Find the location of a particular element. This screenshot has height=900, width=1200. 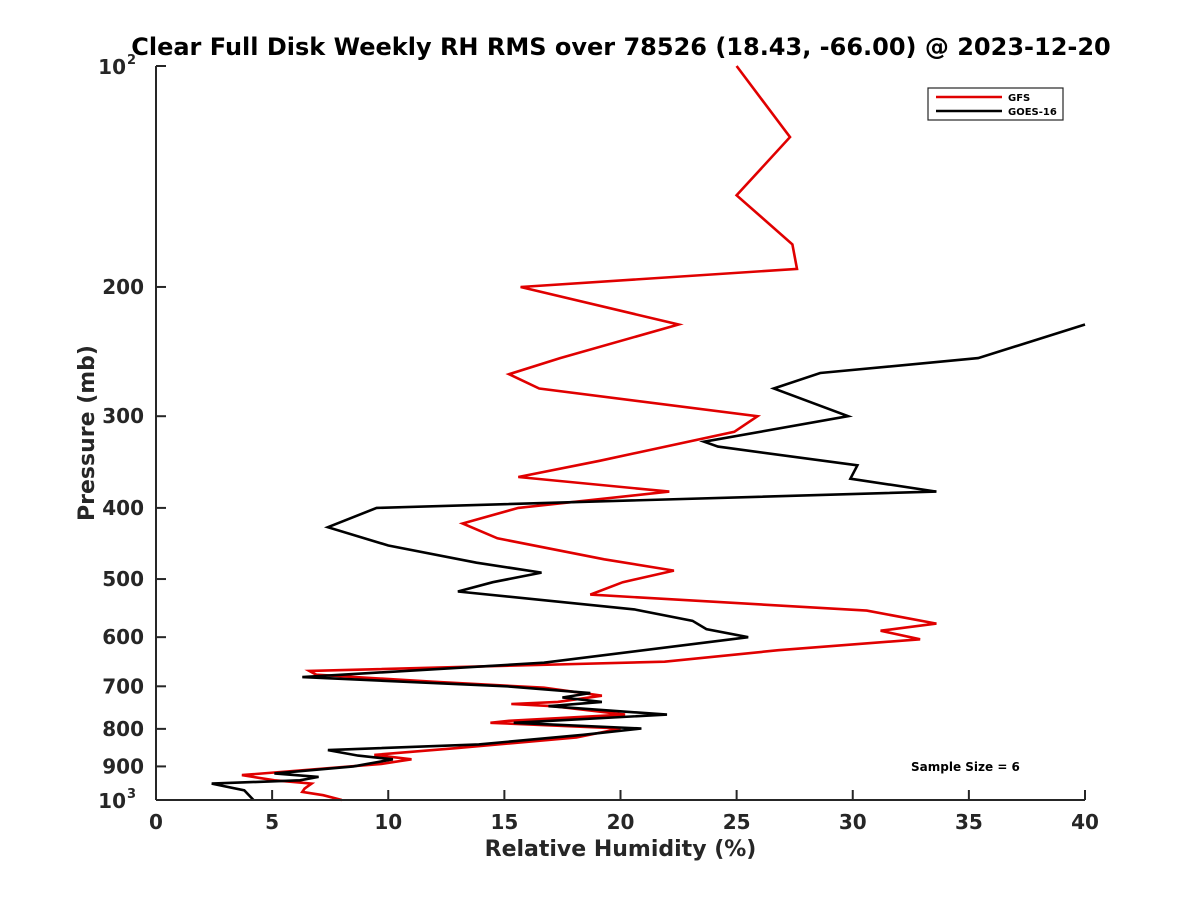

y-axis-label: Pressure (mb) is located at coordinates (87, 433).